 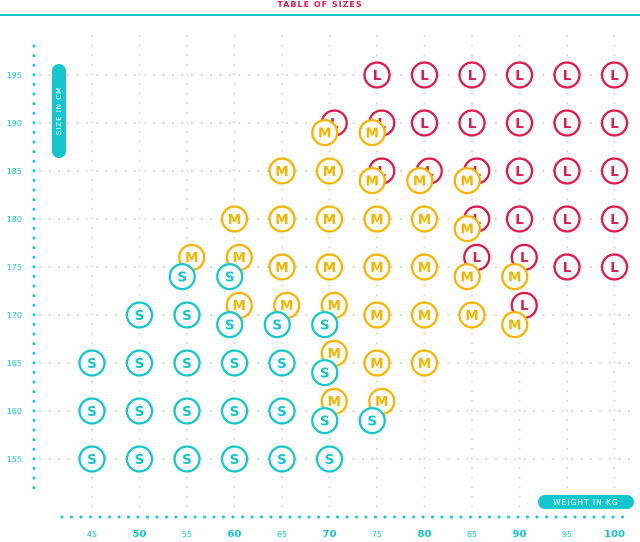 I want to click on x-tick-label: 45, so click(x=92, y=534).